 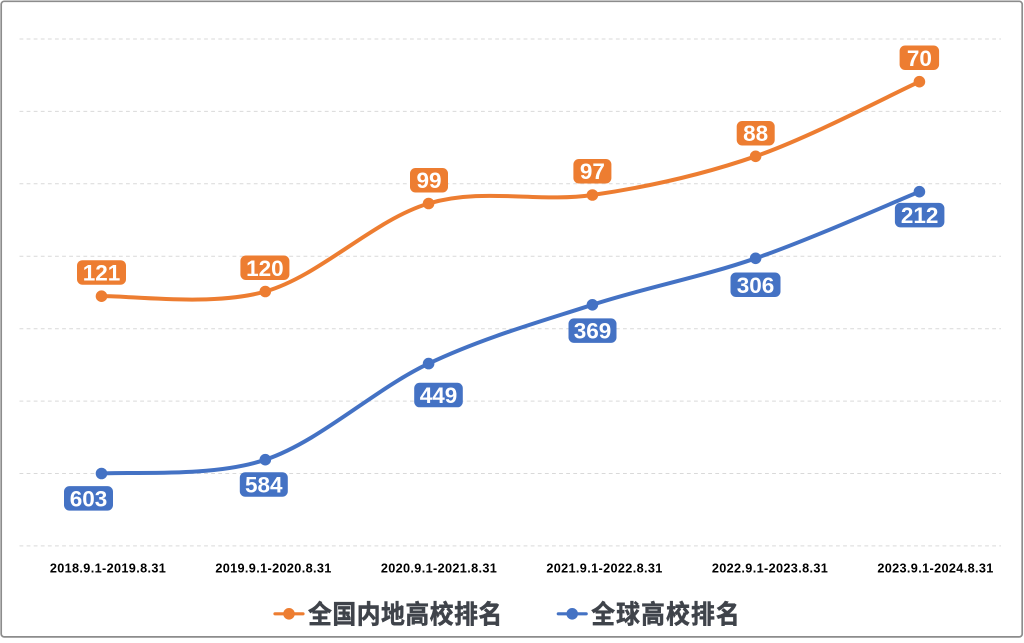 What do you see at coordinates (770, 568) in the screenshot?
I see `svg-text: 2022.9.1-2023.8.31` at bounding box center [770, 568].